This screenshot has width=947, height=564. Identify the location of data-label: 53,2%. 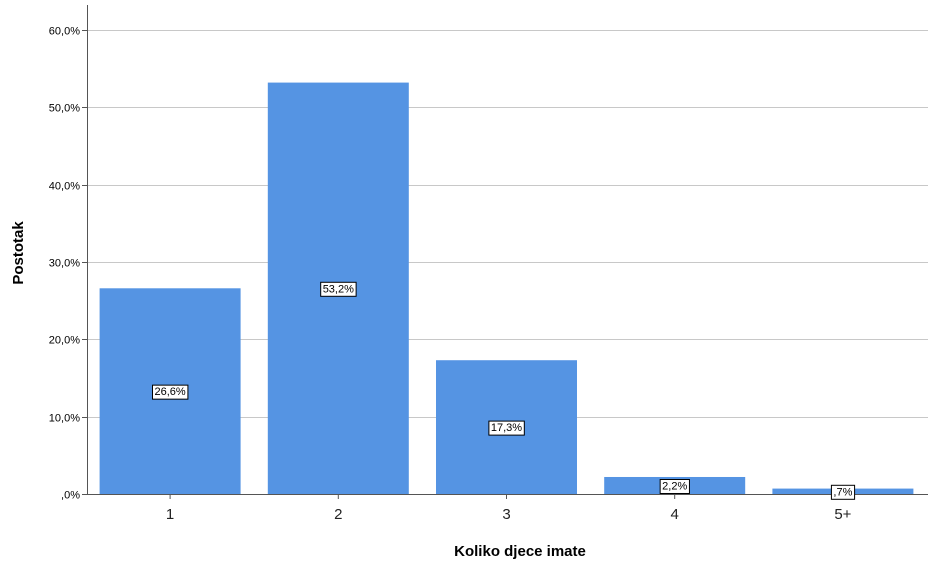
(338, 289).